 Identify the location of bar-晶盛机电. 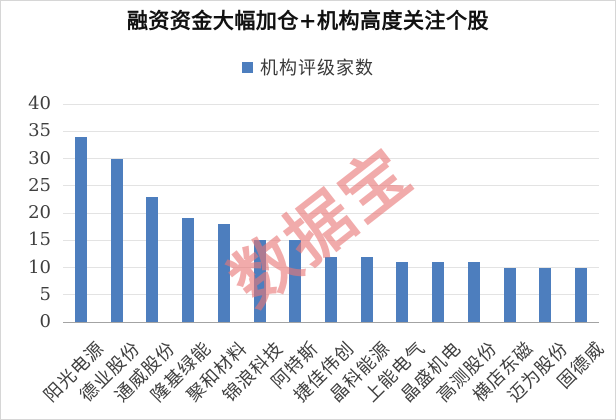
(438, 292).